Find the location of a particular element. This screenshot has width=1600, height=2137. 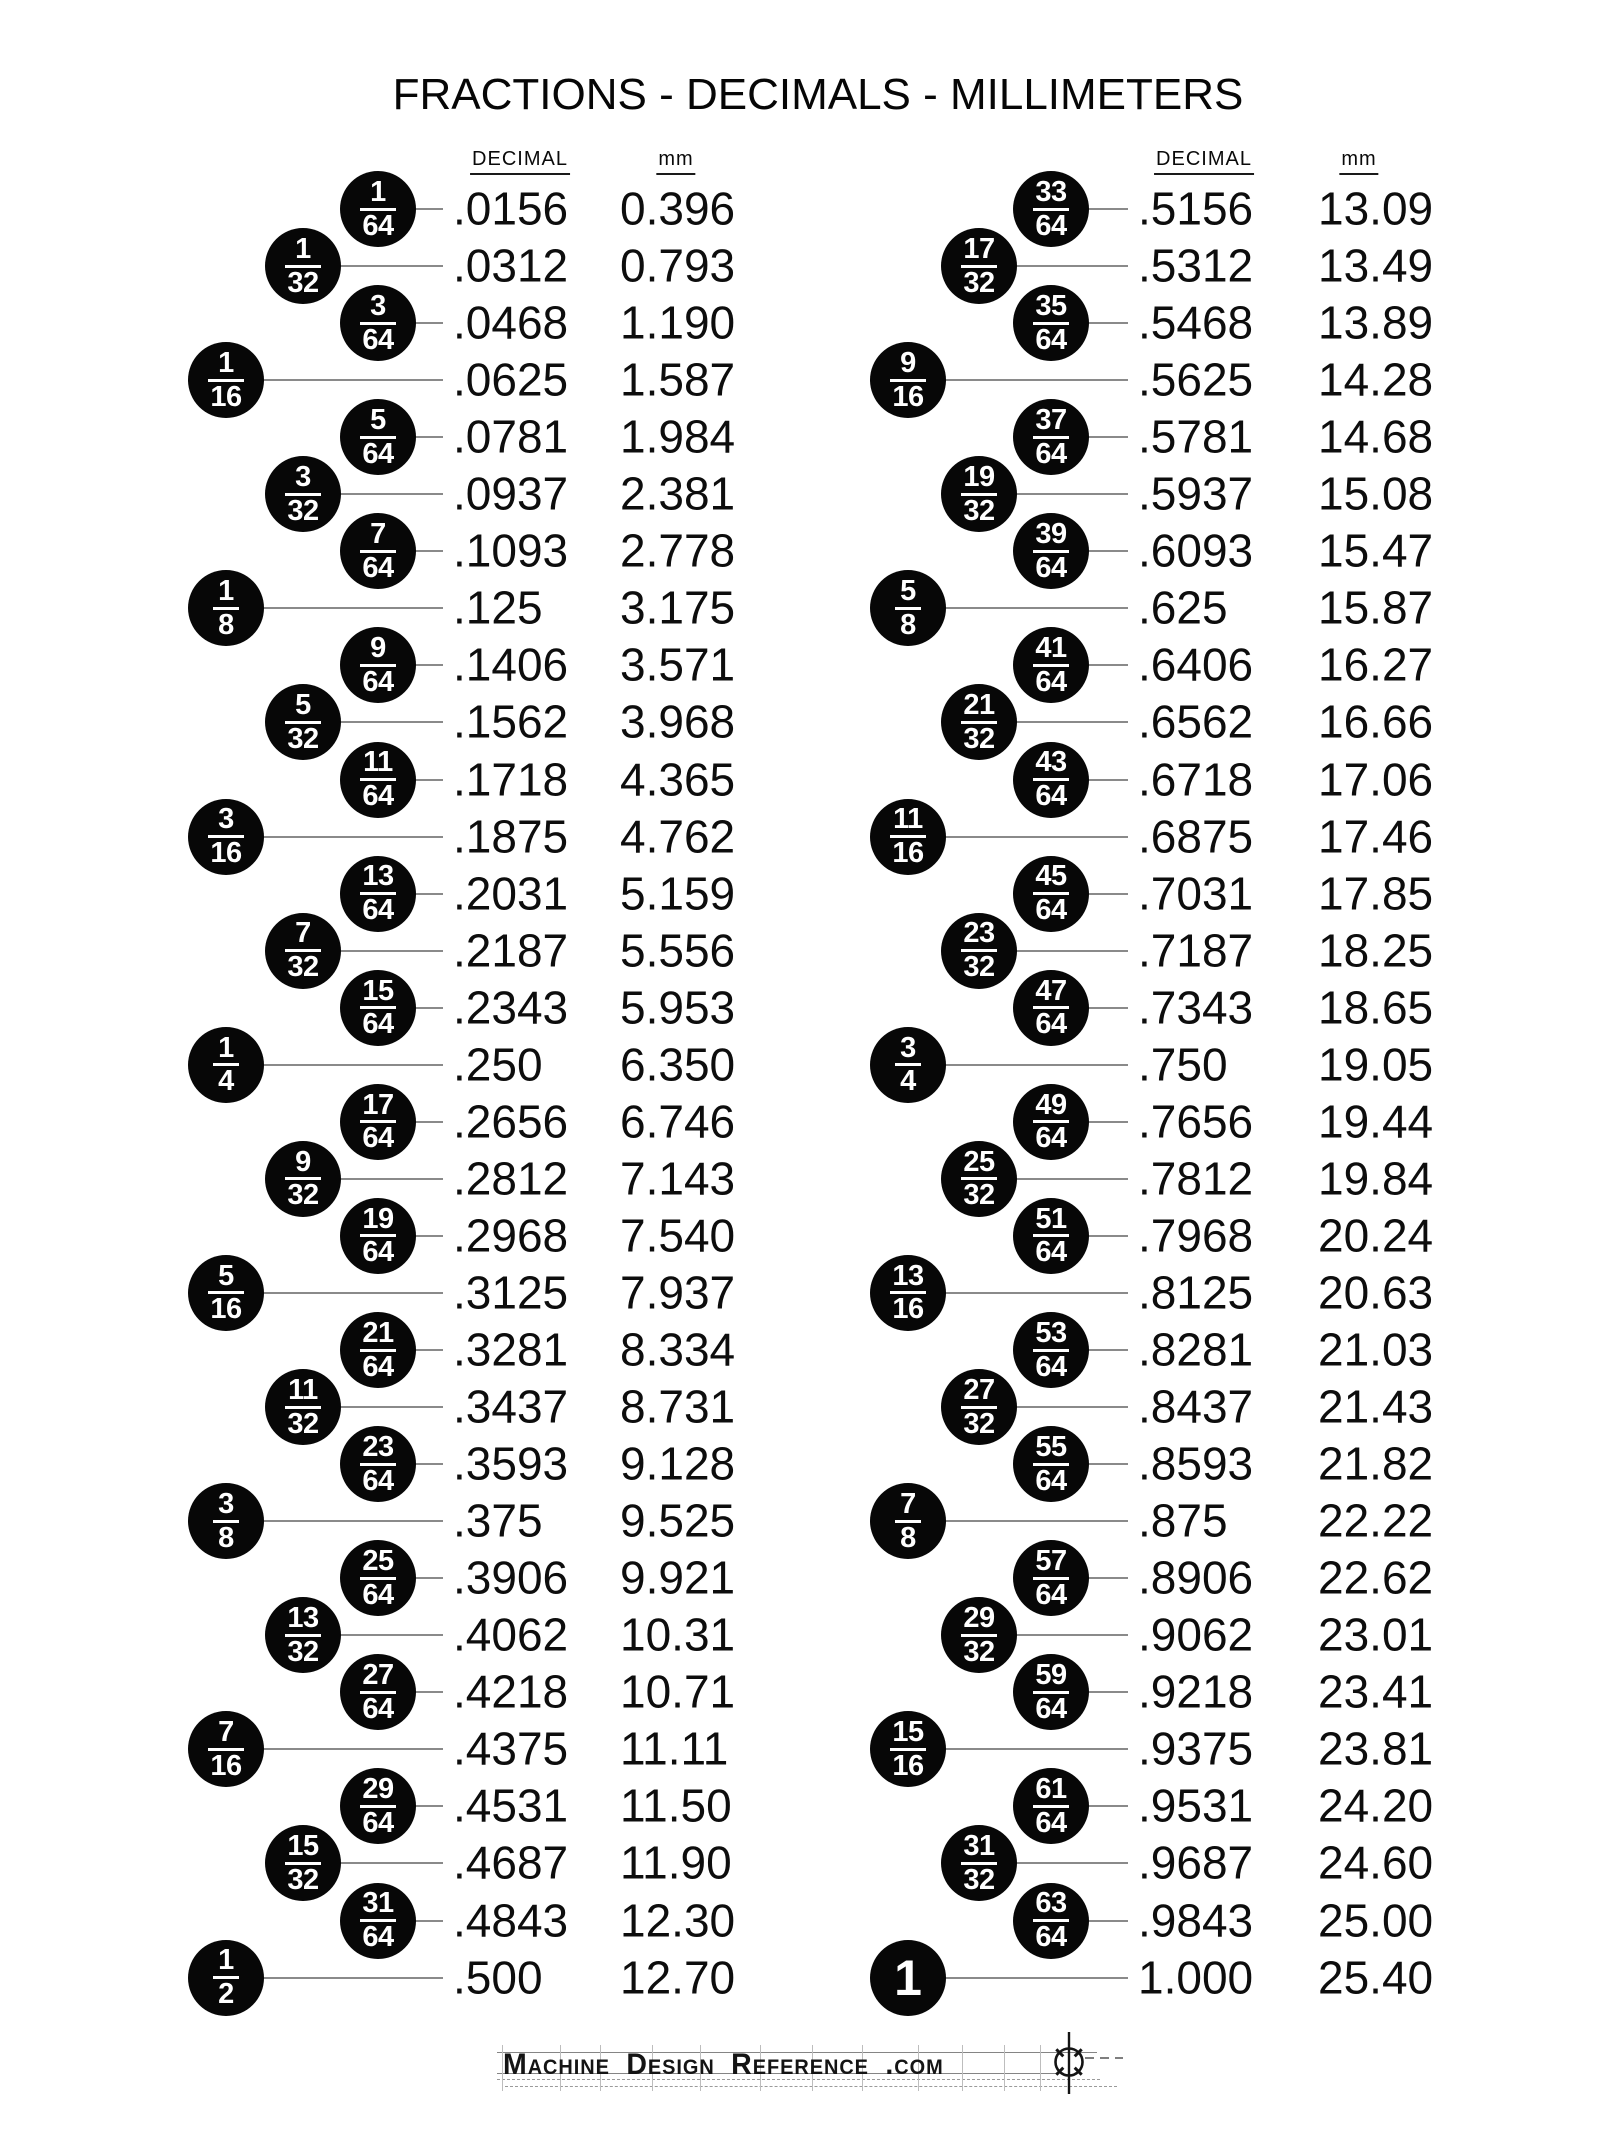

decimal-value: .1718 is located at coordinates (511, 778).